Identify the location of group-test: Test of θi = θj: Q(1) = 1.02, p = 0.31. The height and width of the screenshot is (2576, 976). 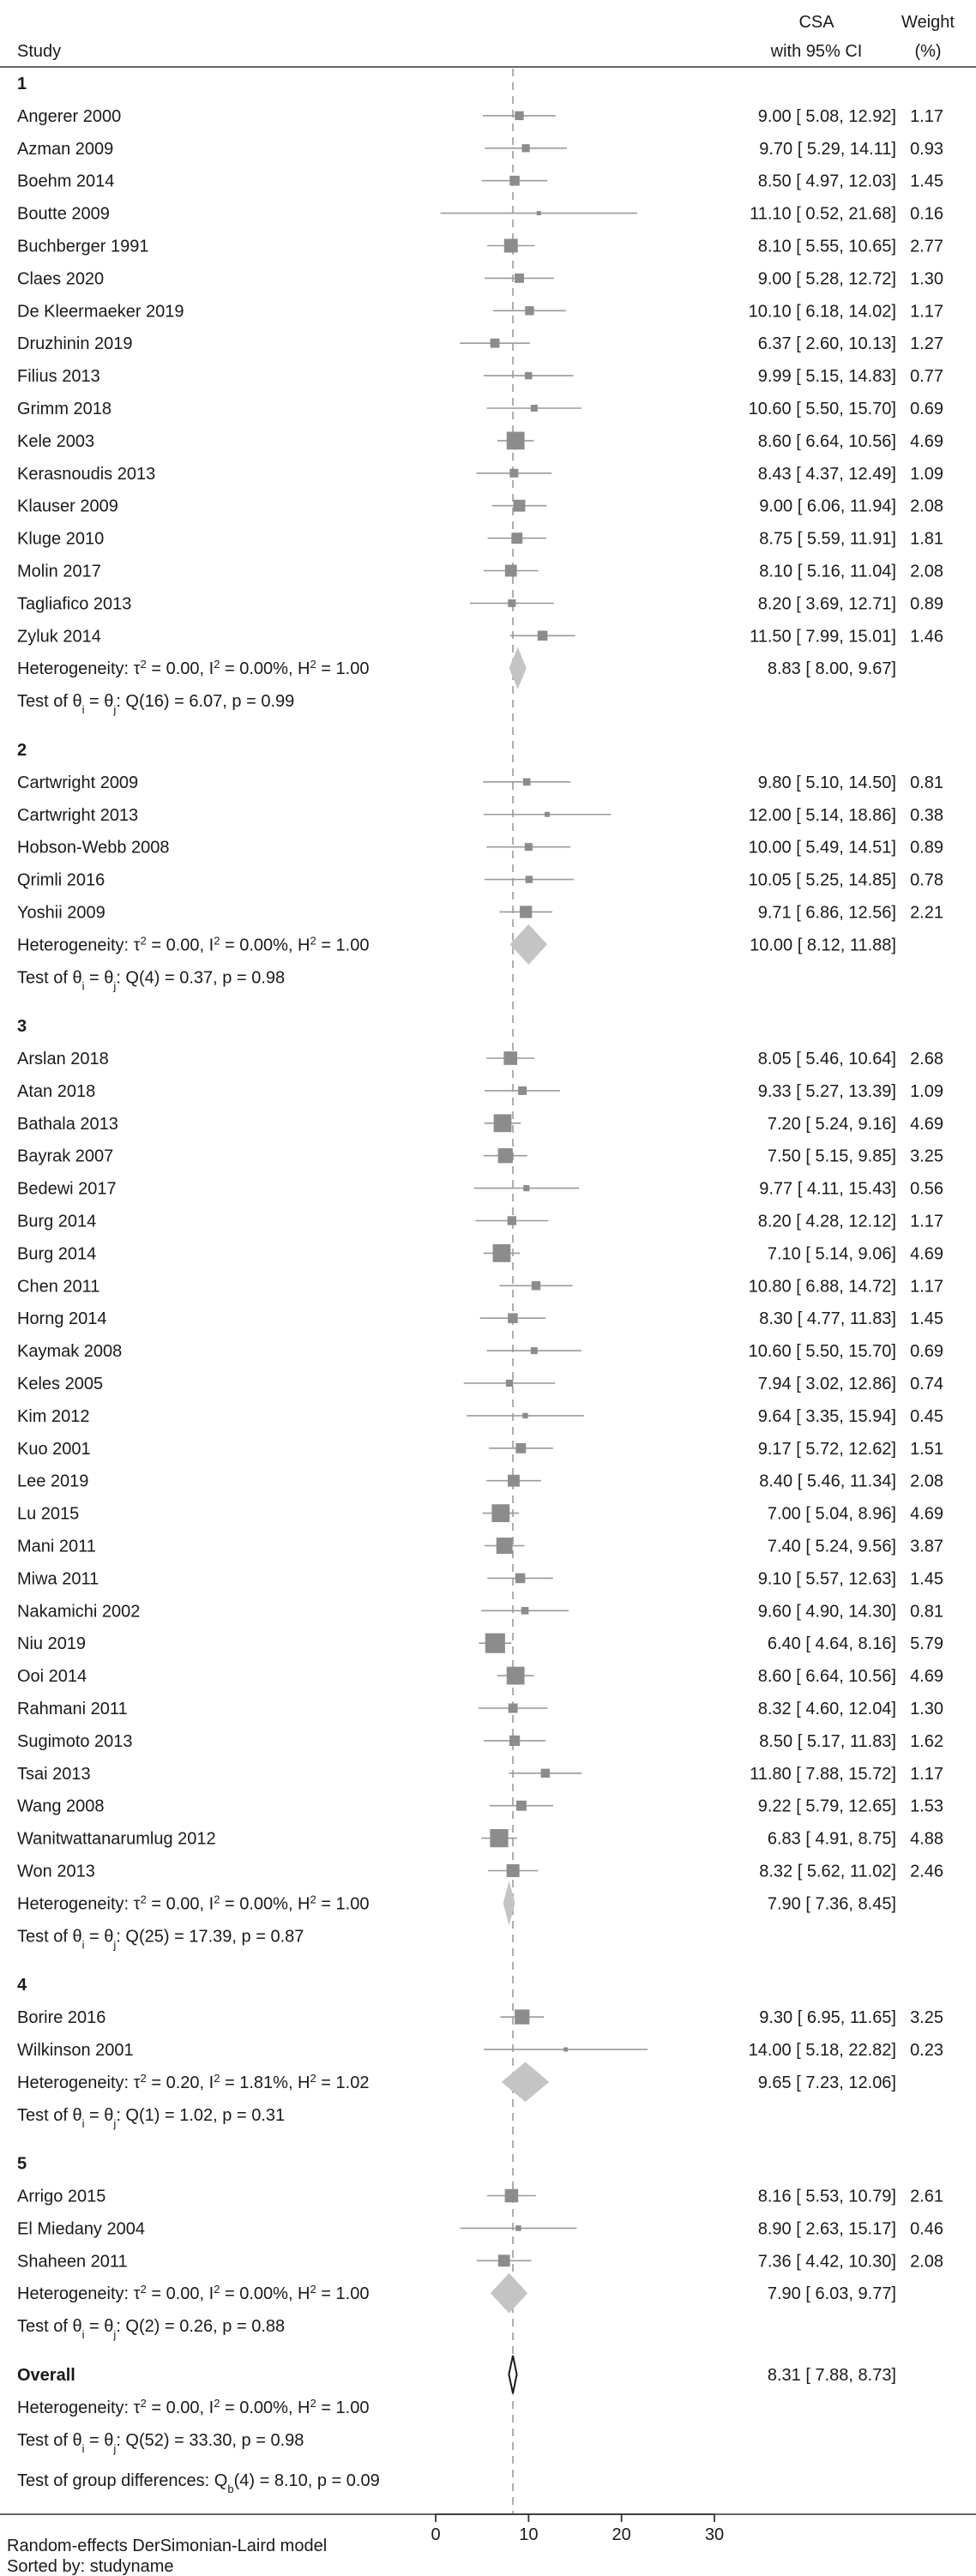
(151, 2118).